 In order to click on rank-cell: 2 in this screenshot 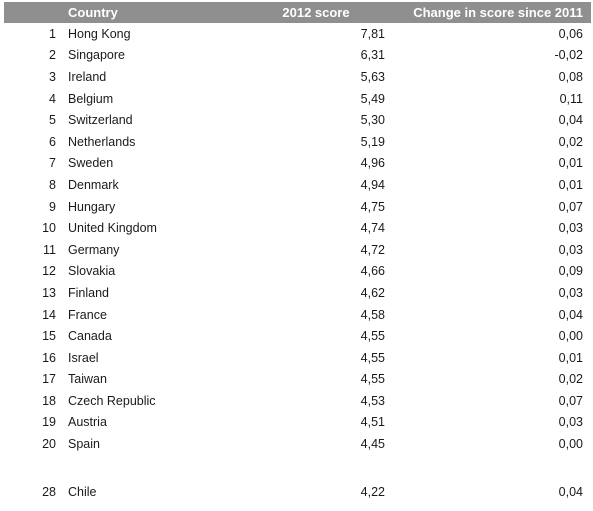, I will do `click(52, 55)`.